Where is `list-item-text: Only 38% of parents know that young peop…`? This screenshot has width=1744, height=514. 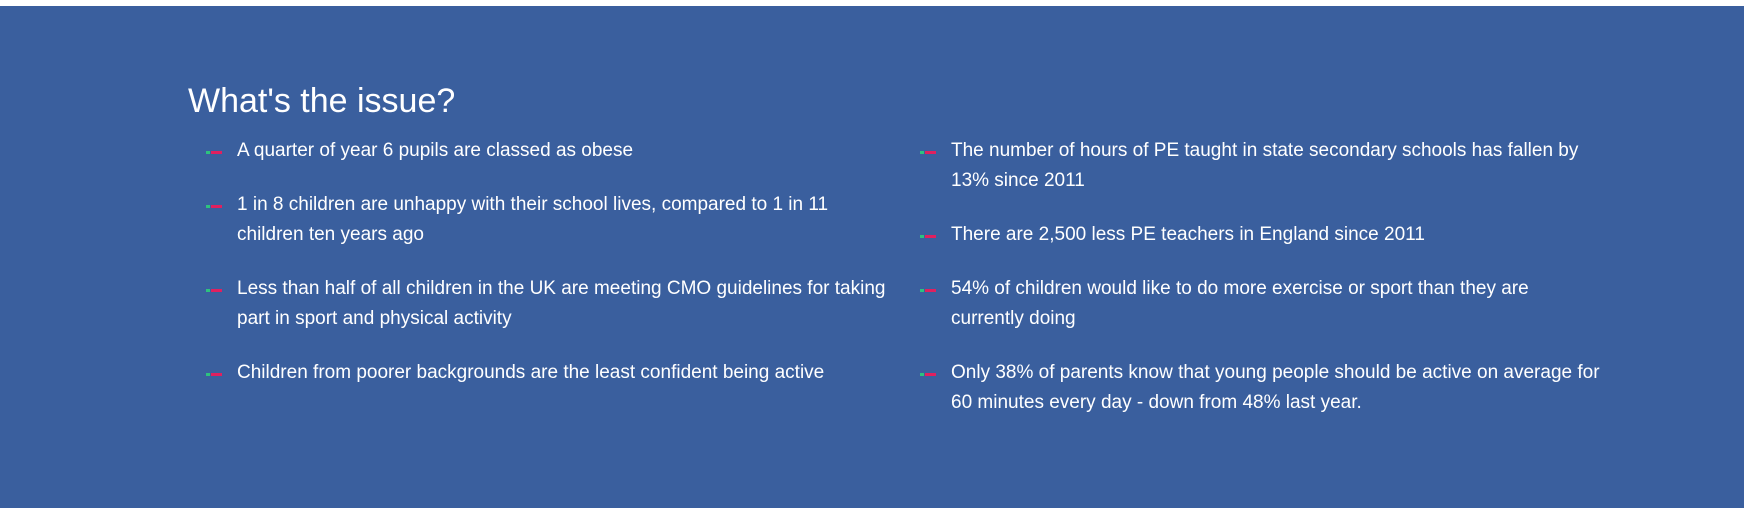
list-item-text: Only 38% of parents know that young peop… is located at coordinates (1275, 387).